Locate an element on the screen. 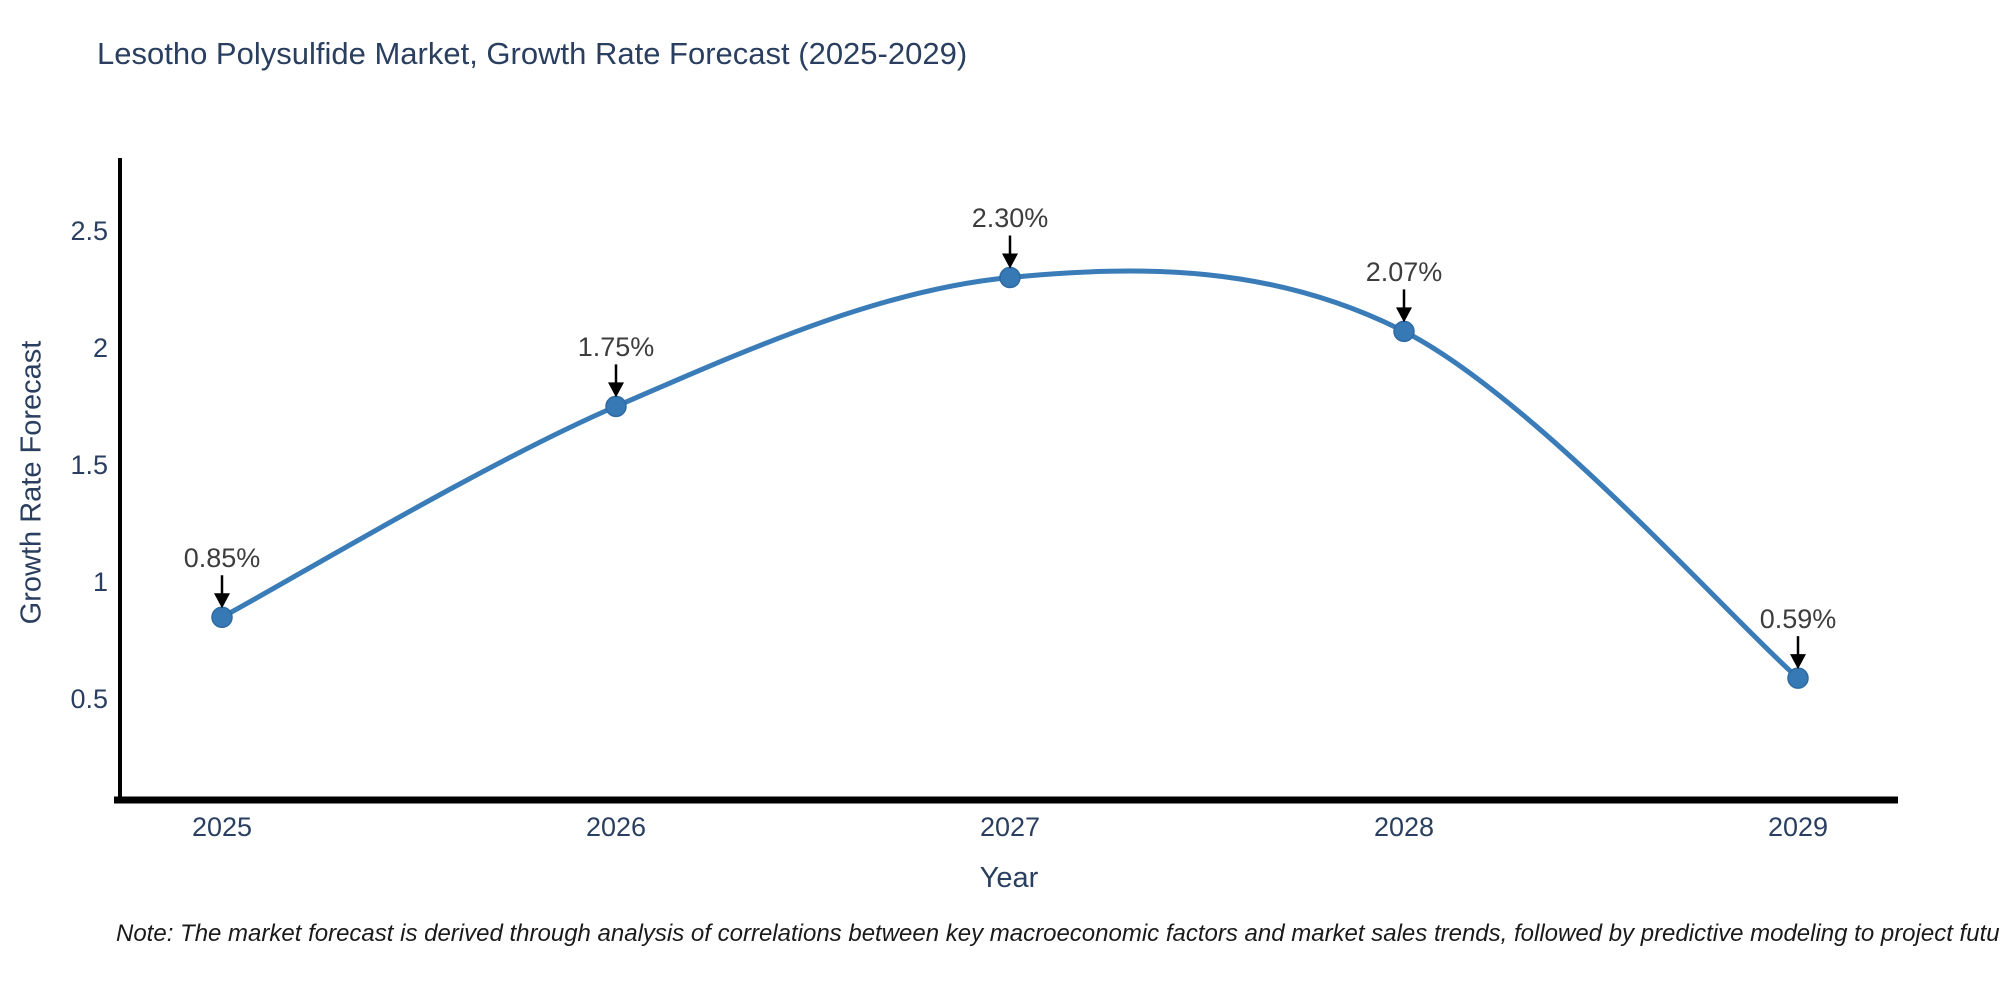 The height and width of the screenshot is (1000, 2000). data-point-label: 1.75% is located at coordinates (616, 347).